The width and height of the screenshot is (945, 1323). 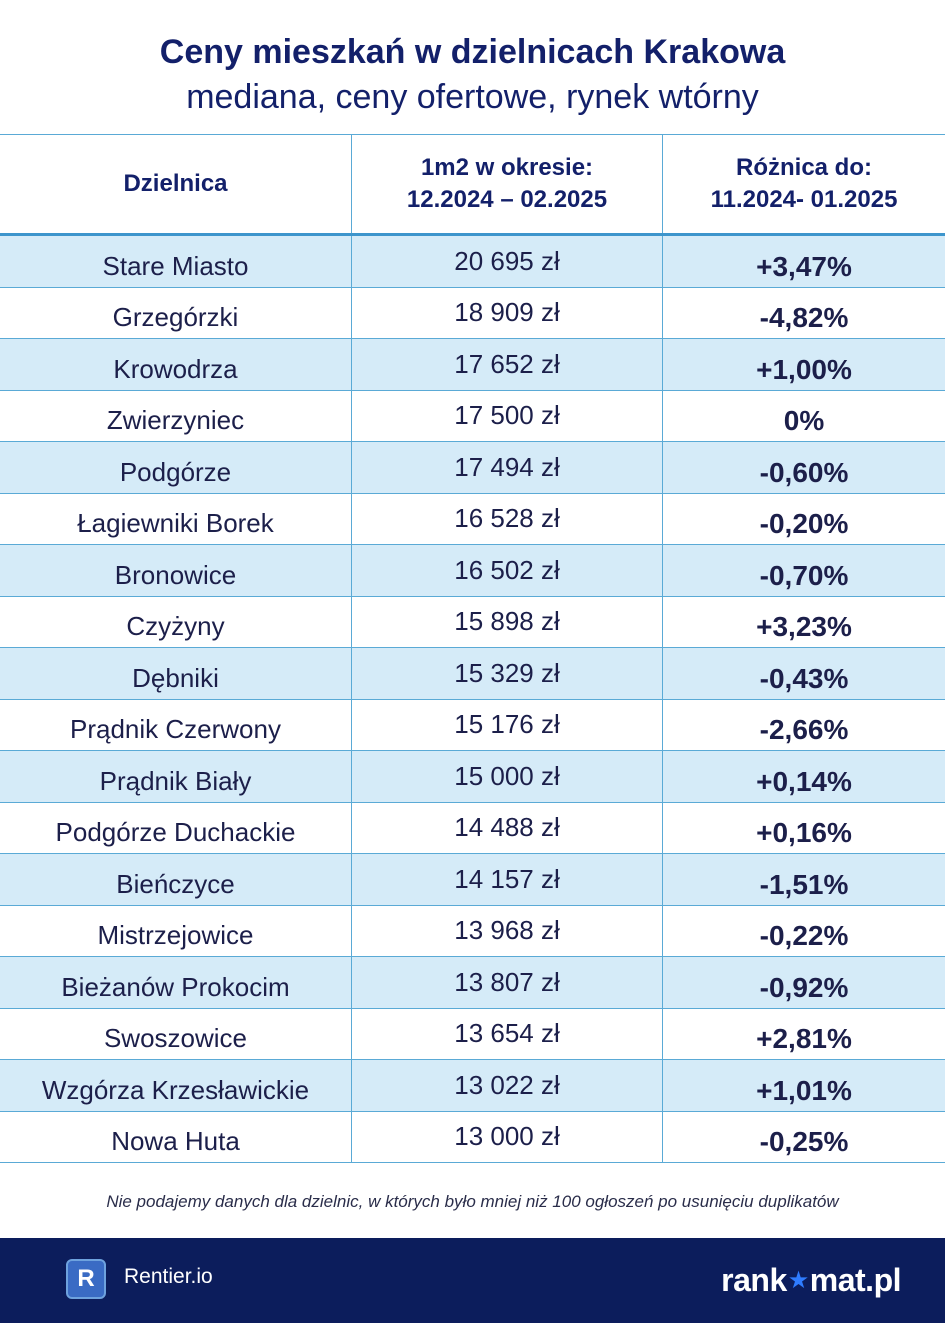 What do you see at coordinates (804, 420) in the screenshot?
I see `cell-diff: 0%` at bounding box center [804, 420].